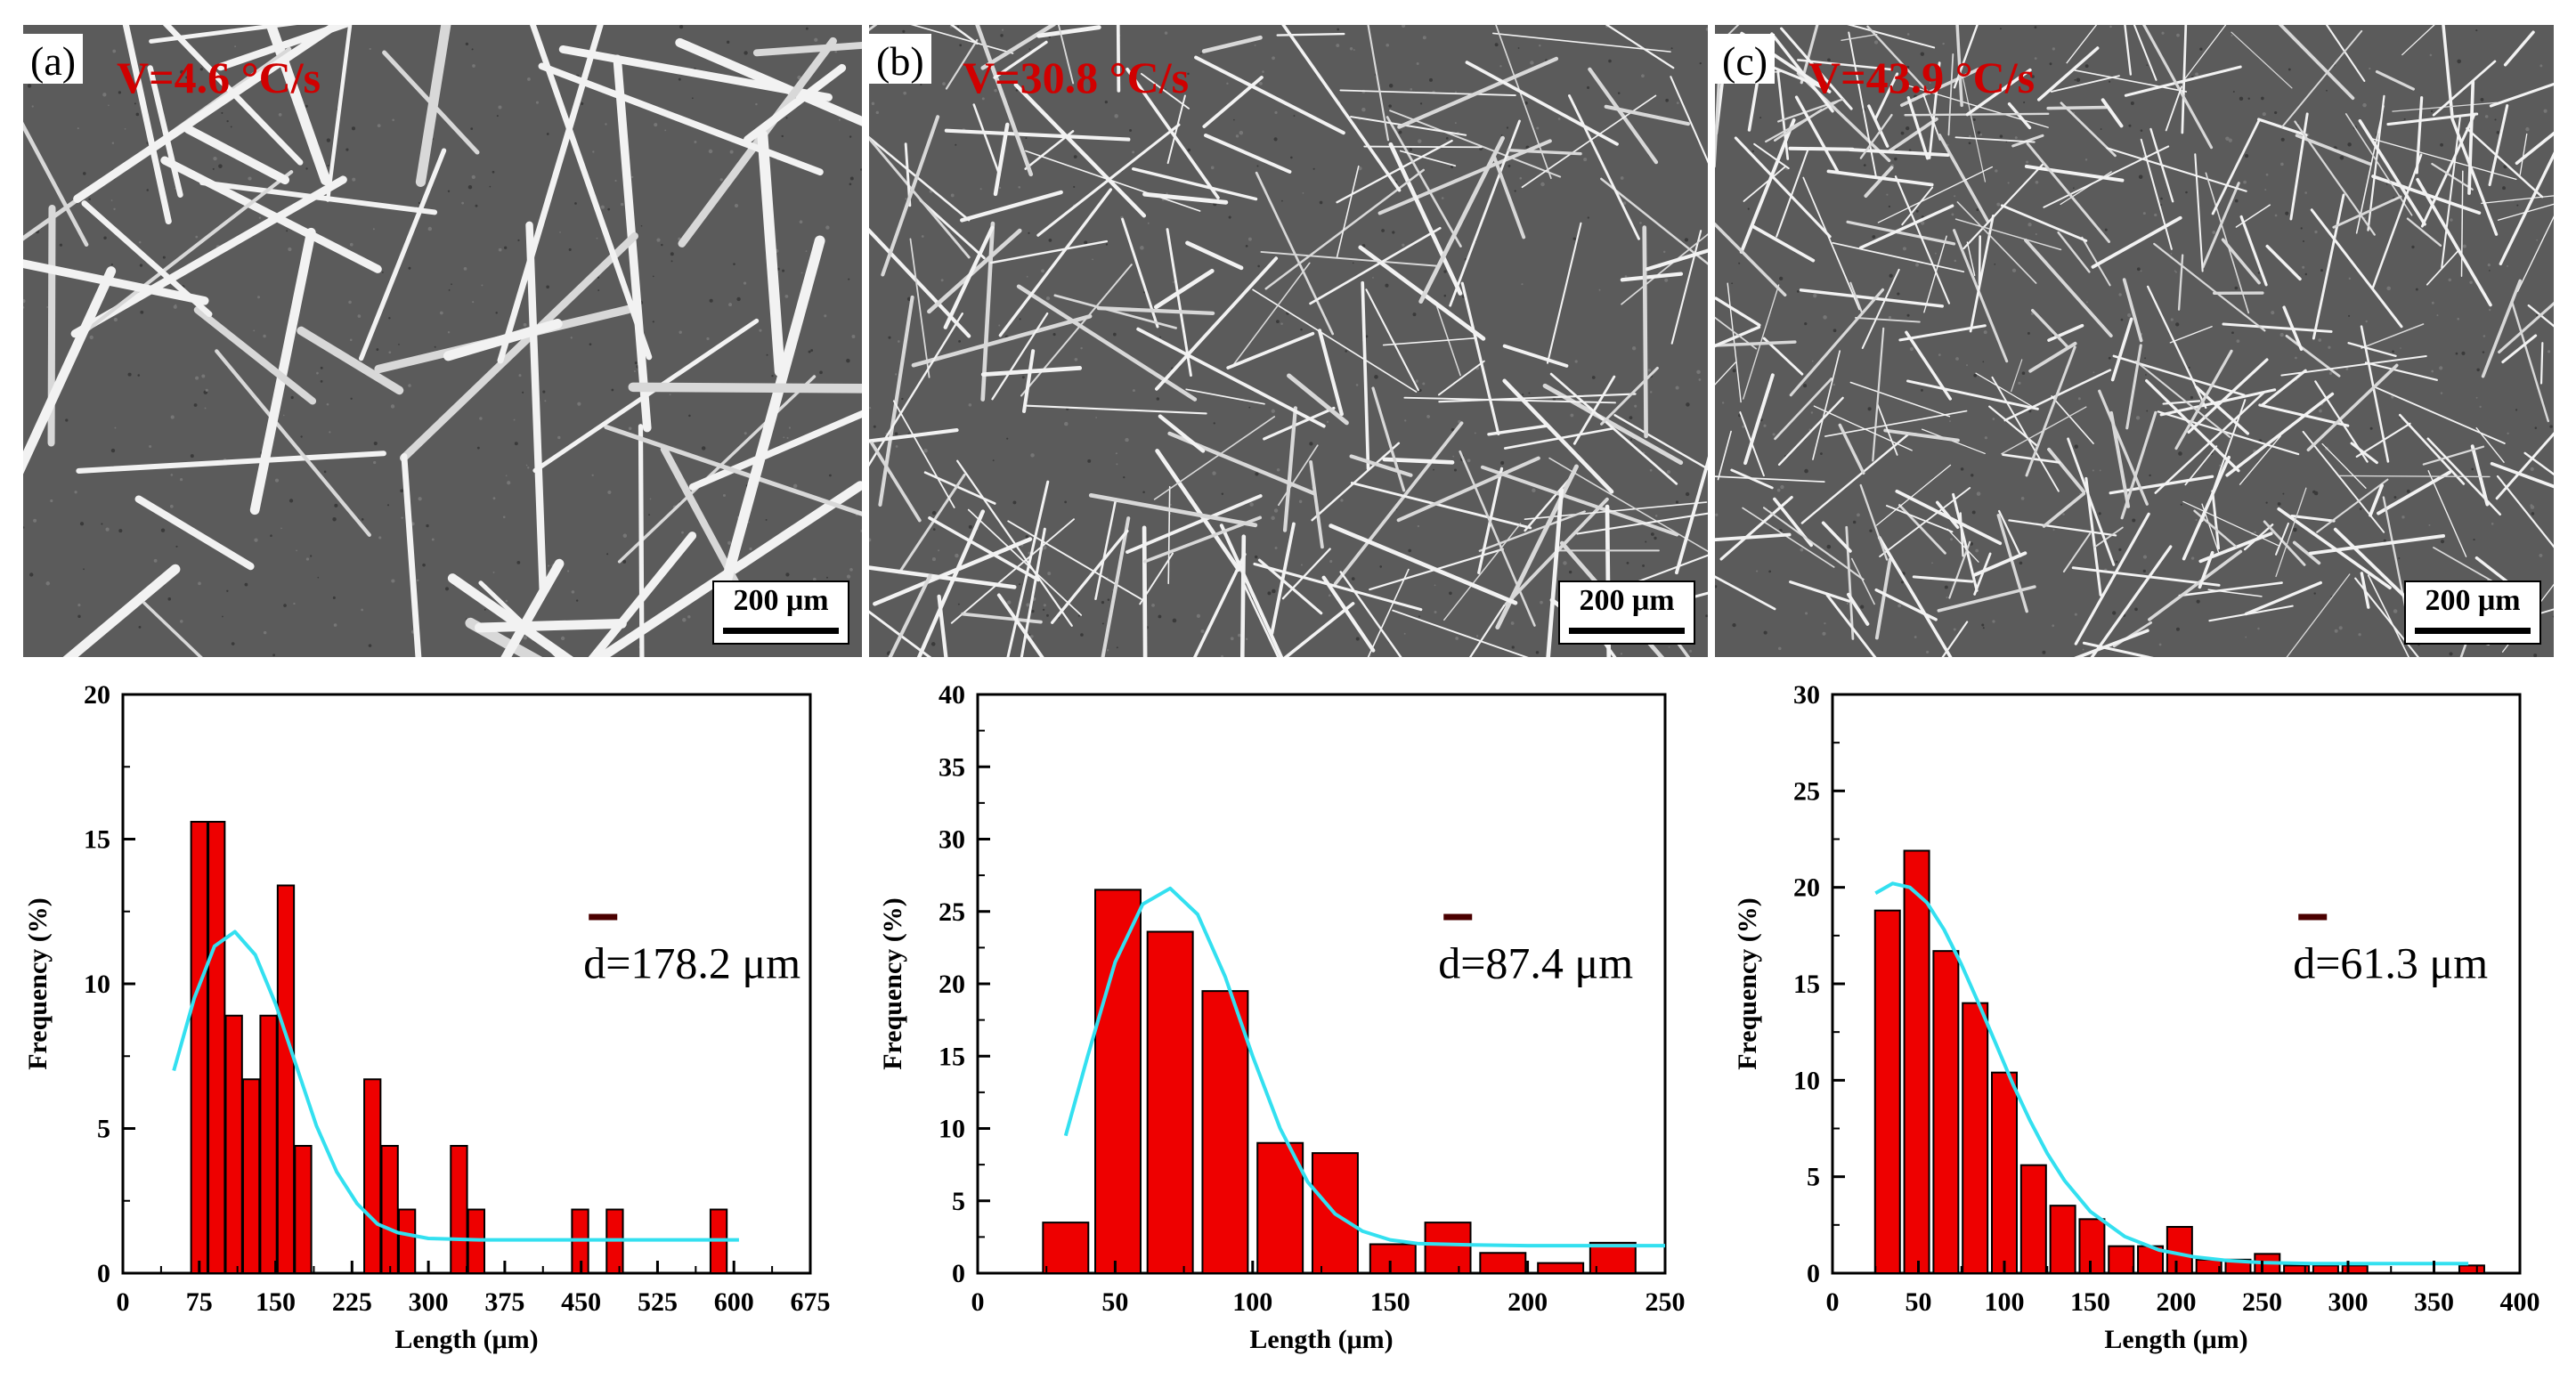 Image resolution: width=2576 pixels, height=1380 pixels. Describe the element at coordinates (958, 1274) in the screenshot. I see `y-tick-label: 0` at that location.